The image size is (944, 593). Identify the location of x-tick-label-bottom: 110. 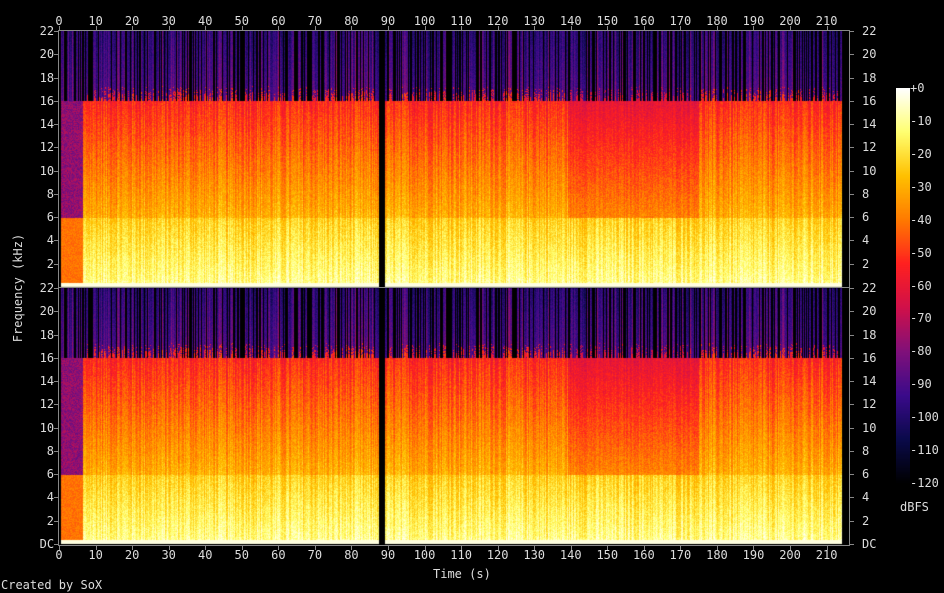
(461, 555).